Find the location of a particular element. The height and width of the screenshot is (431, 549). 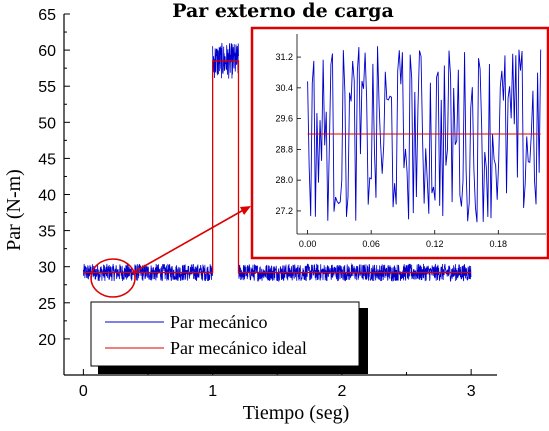

inset-y-tick-label: 29.6 is located at coordinates (284, 119).